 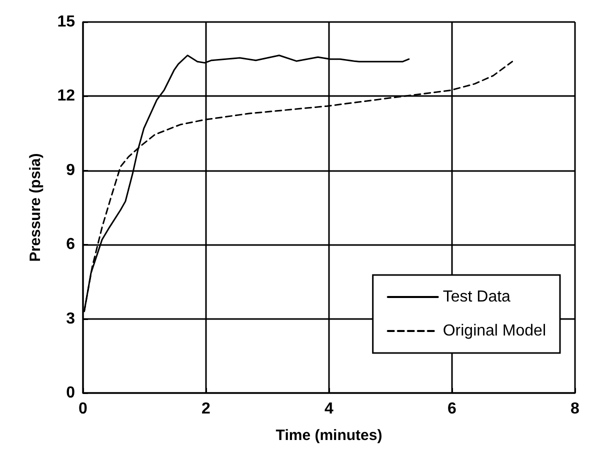 What do you see at coordinates (83, 409) in the screenshot?
I see `x-tick-label: 0` at bounding box center [83, 409].